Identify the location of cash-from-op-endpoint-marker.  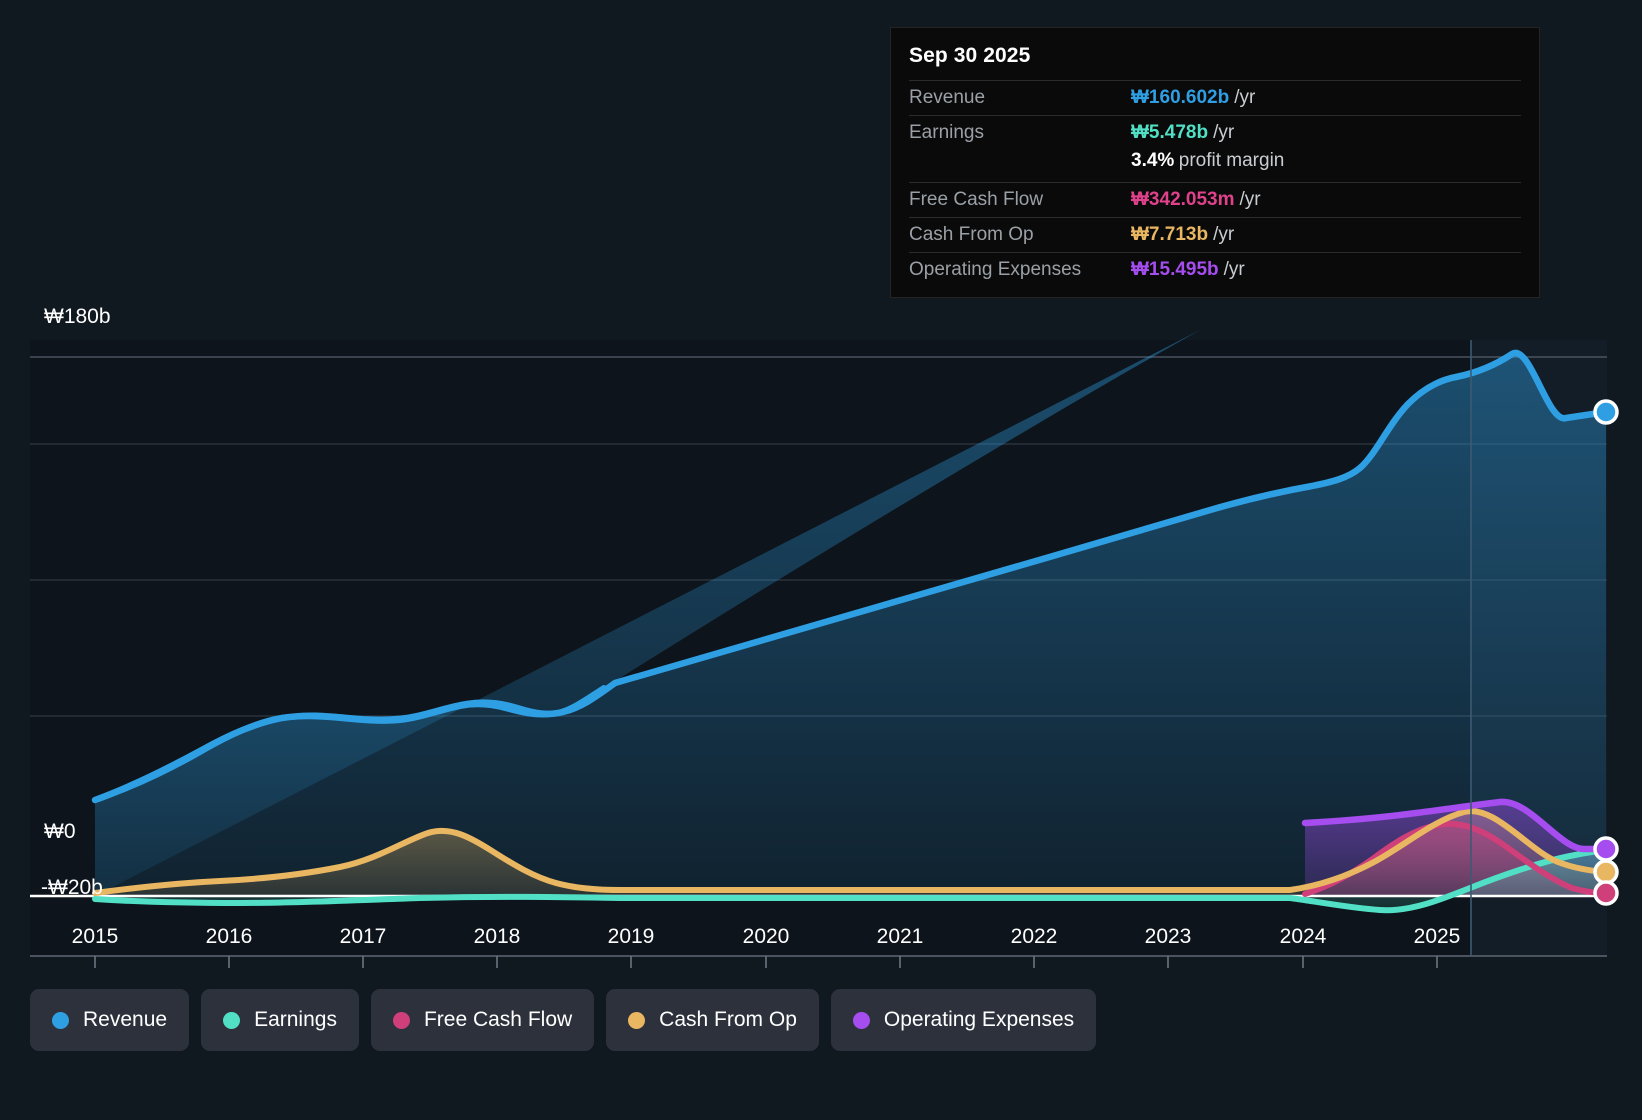
(1606, 872).